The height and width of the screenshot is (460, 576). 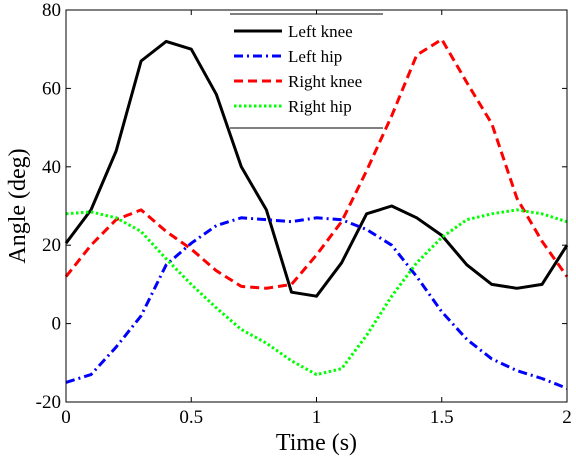 What do you see at coordinates (315, 56) in the screenshot?
I see `legend-label: Left hip` at bounding box center [315, 56].